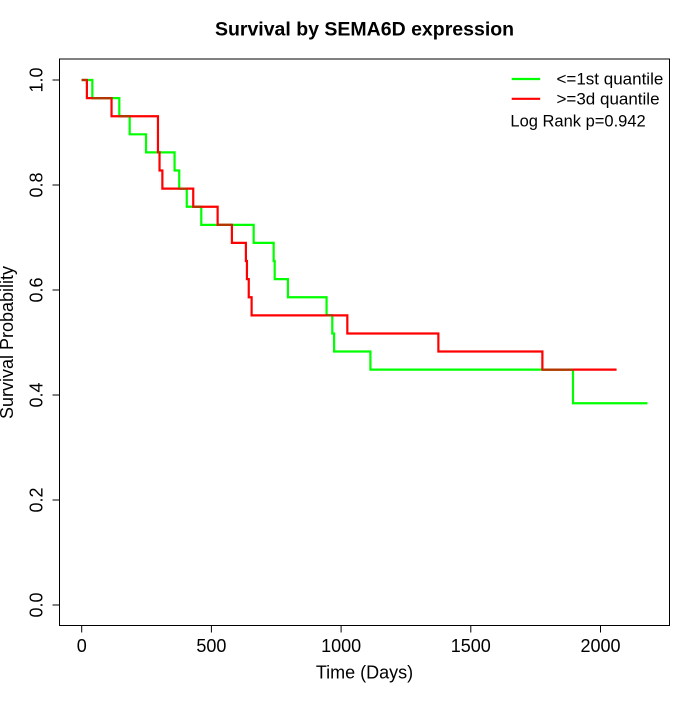 The width and height of the screenshot is (700, 705). Describe the element at coordinates (610, 79) in the screenshot. I see `legend-label-first-quantile: <=1st quantile` at that location.